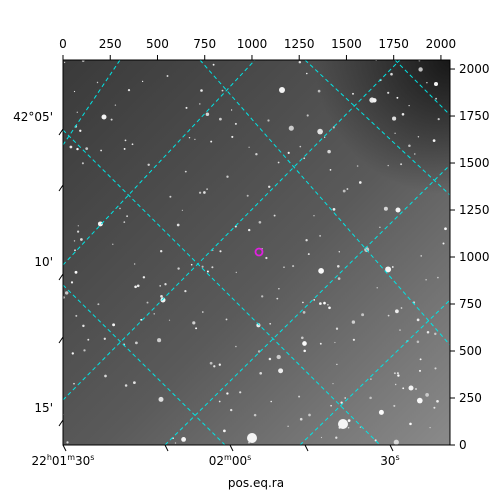 The width and height of the screenshot is (500, 500). Describe the element at coordinates (256, 483) in the screenshot. I see `x-axis-label: pos.eq.ra` at that location.